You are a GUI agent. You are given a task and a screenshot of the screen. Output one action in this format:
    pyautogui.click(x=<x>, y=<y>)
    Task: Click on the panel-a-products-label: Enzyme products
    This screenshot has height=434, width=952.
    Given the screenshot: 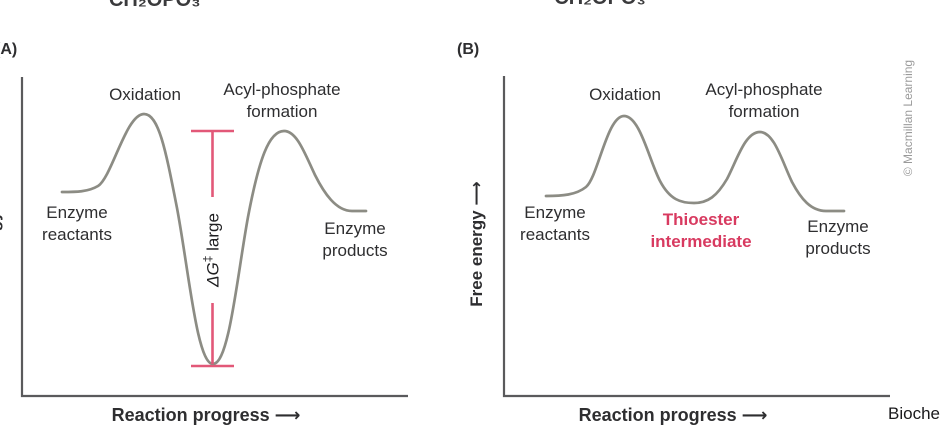 What is the action you would take?
    pyautogui.click(x=355, y=239)
    